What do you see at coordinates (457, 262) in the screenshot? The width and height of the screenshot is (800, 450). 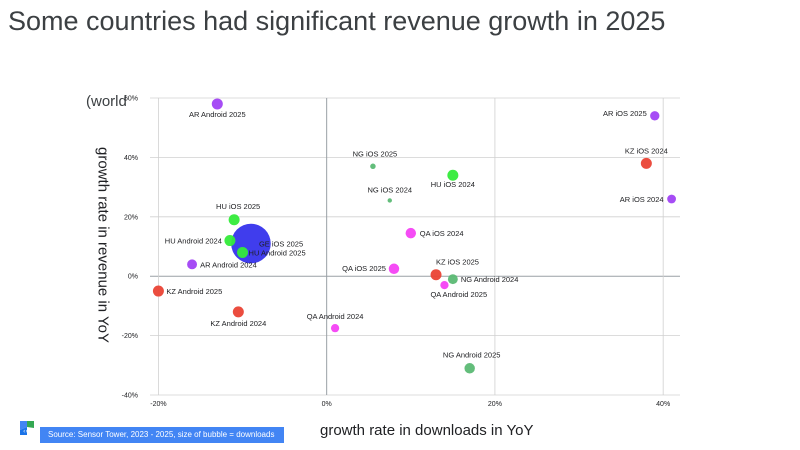 I see `point-label: KZ iOS 2025` at bounding box center [457, 262].